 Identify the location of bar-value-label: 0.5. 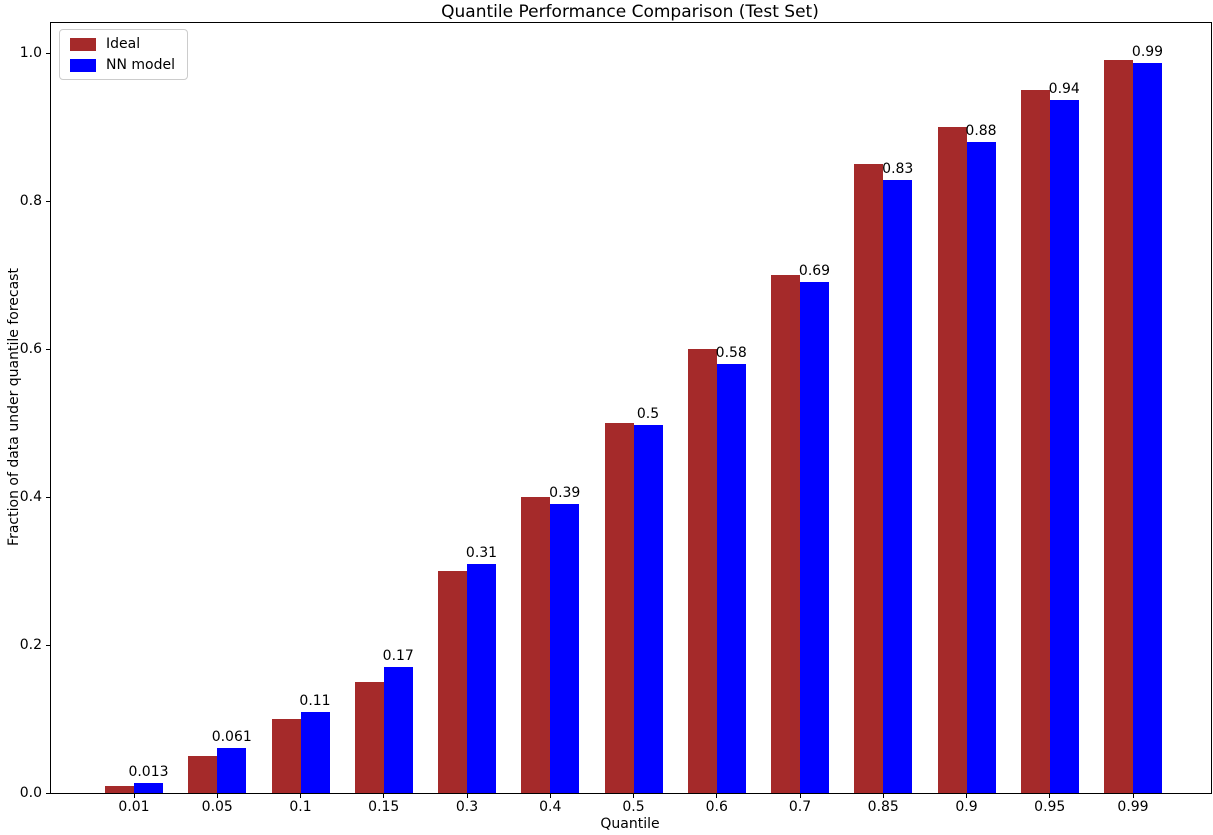
(648, 414).